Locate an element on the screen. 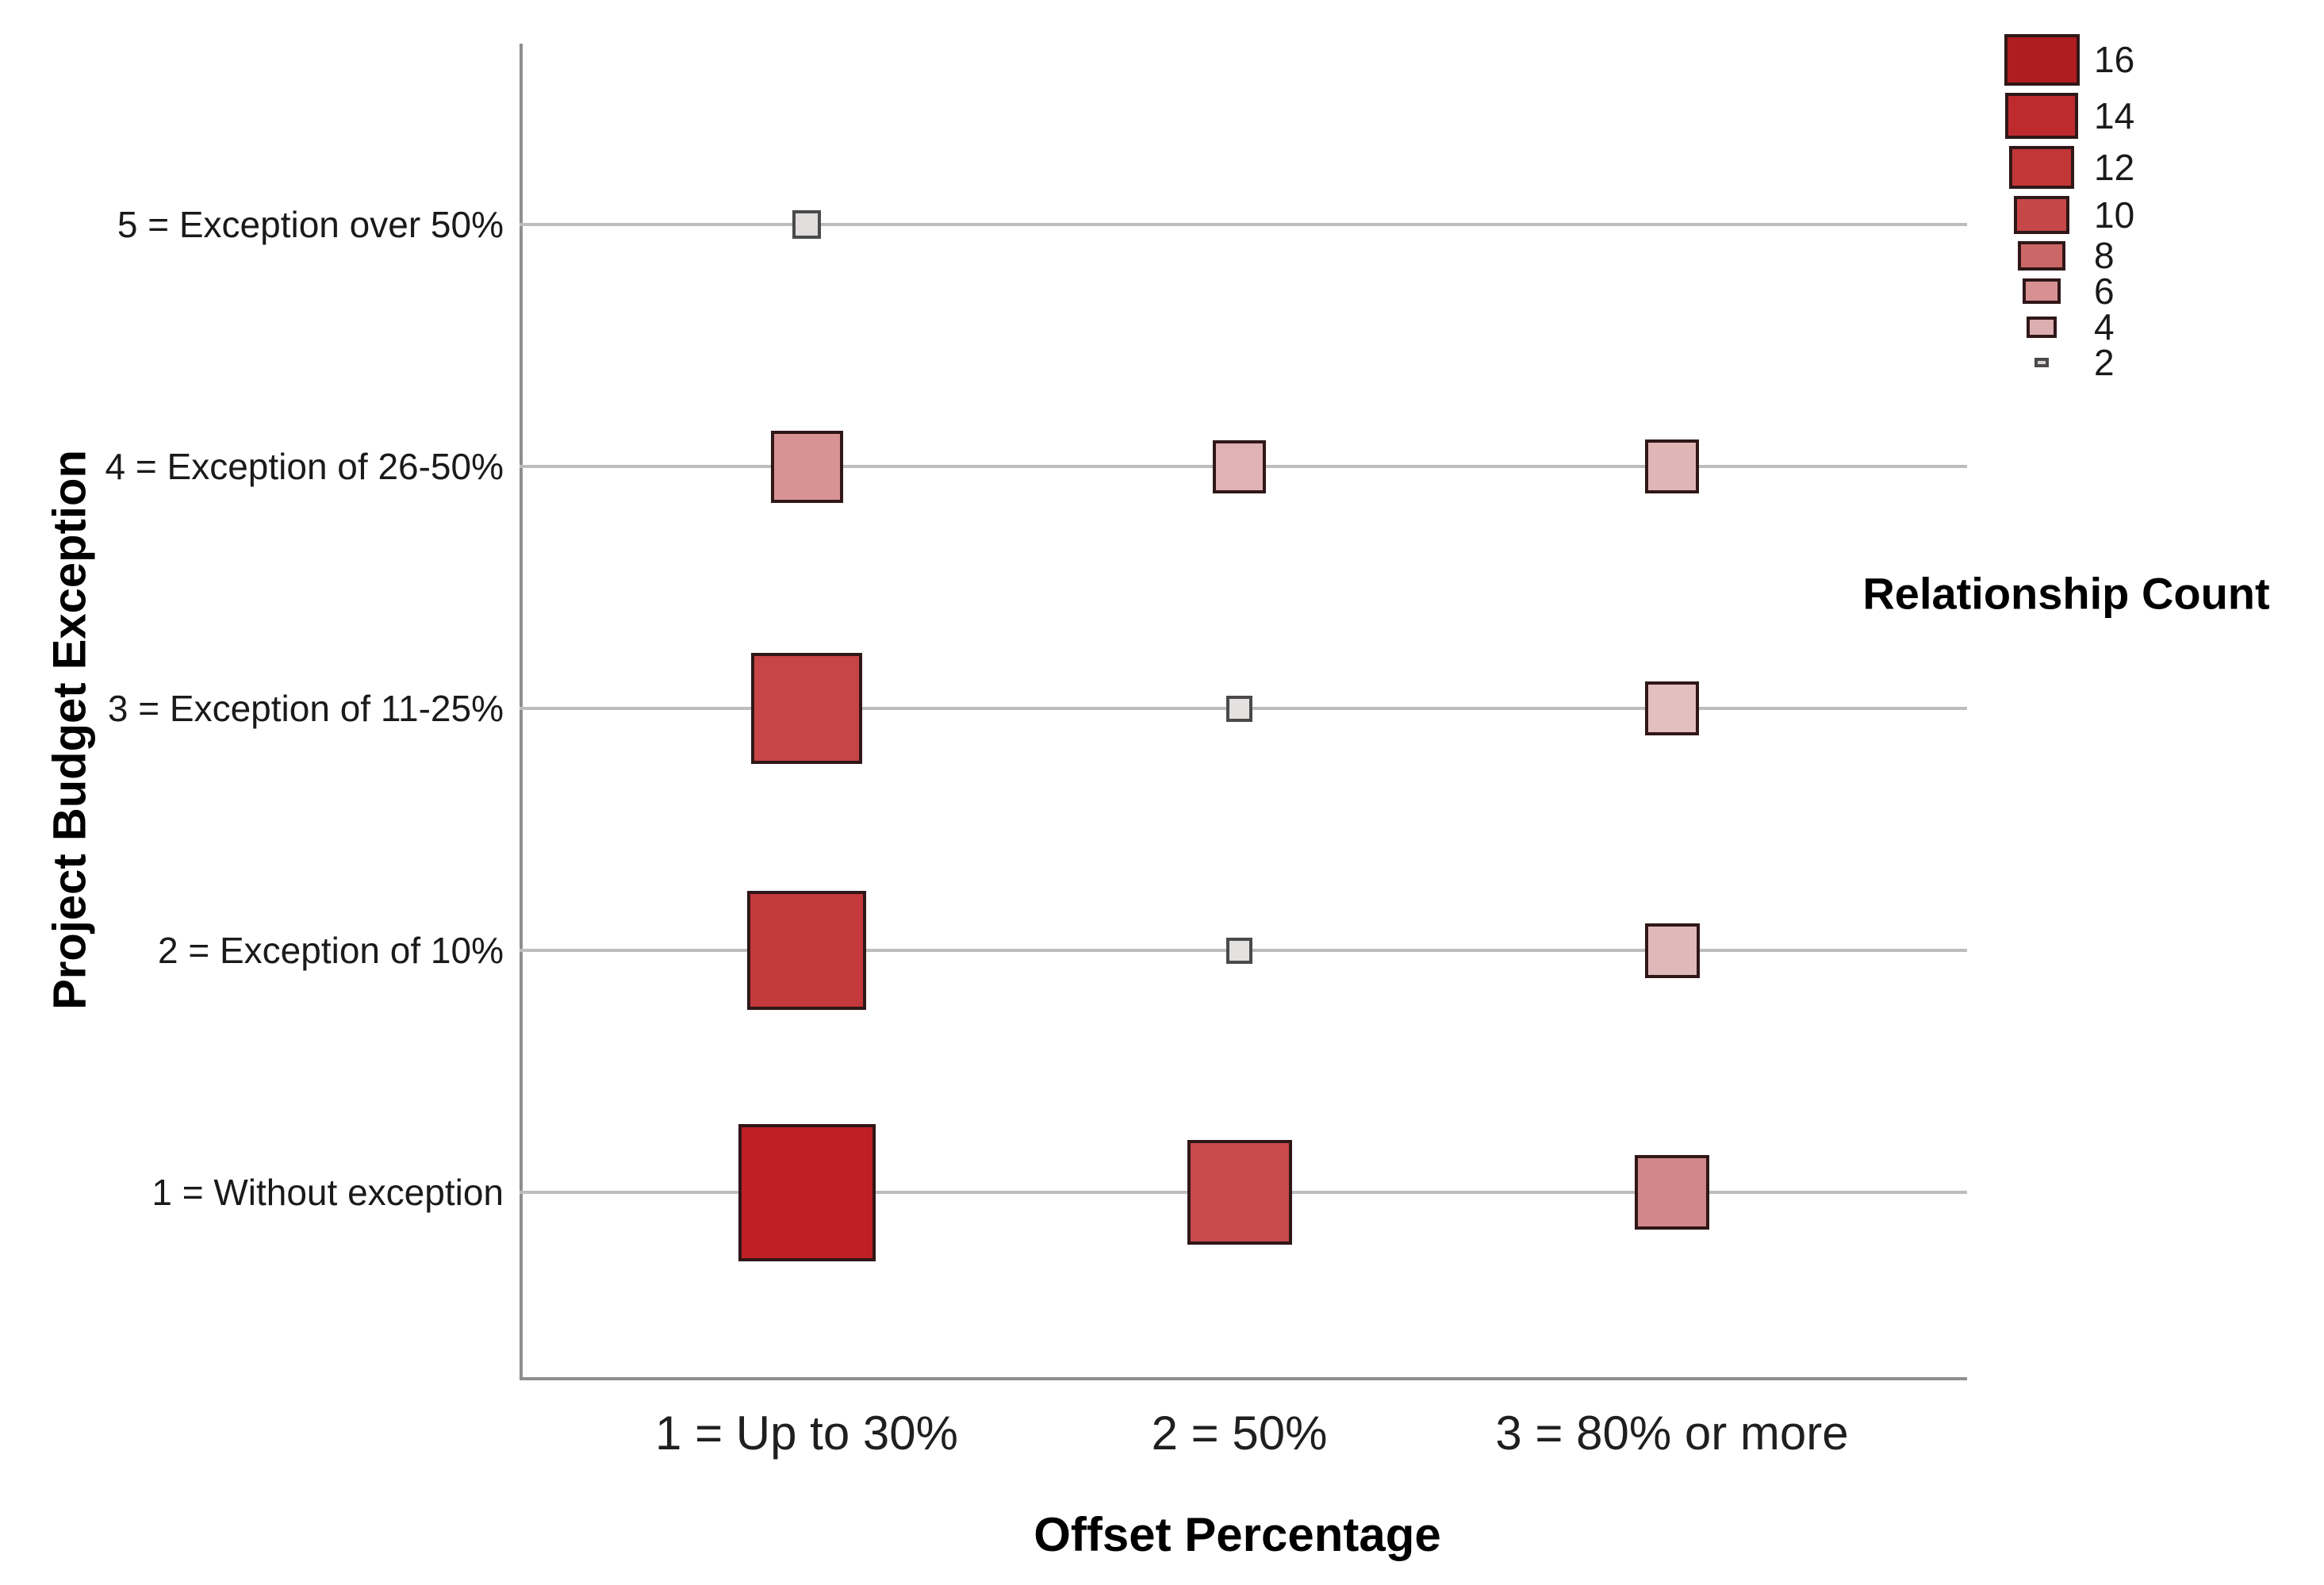  y-tick-label: 5 = Exception over 50% is located at coordinates (310, 225).